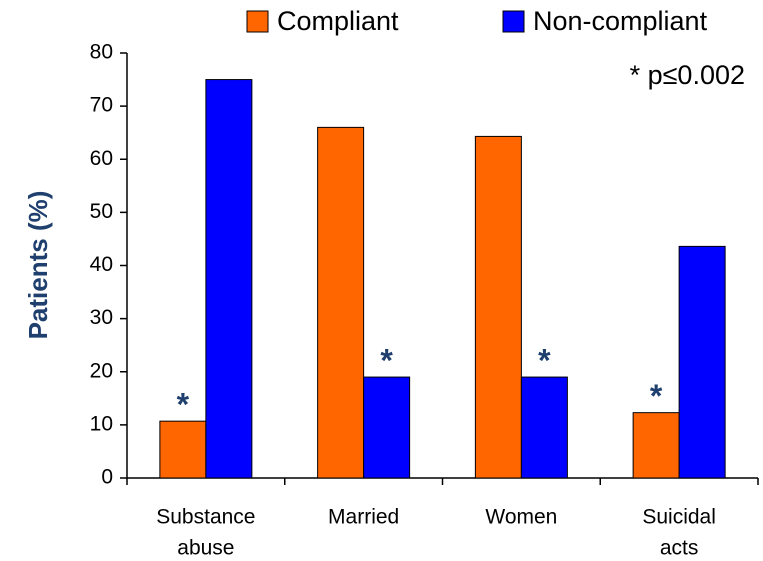 This screenshot has height=561, width=763. I want to click on legend-label: Compliant, so click(338, 21).